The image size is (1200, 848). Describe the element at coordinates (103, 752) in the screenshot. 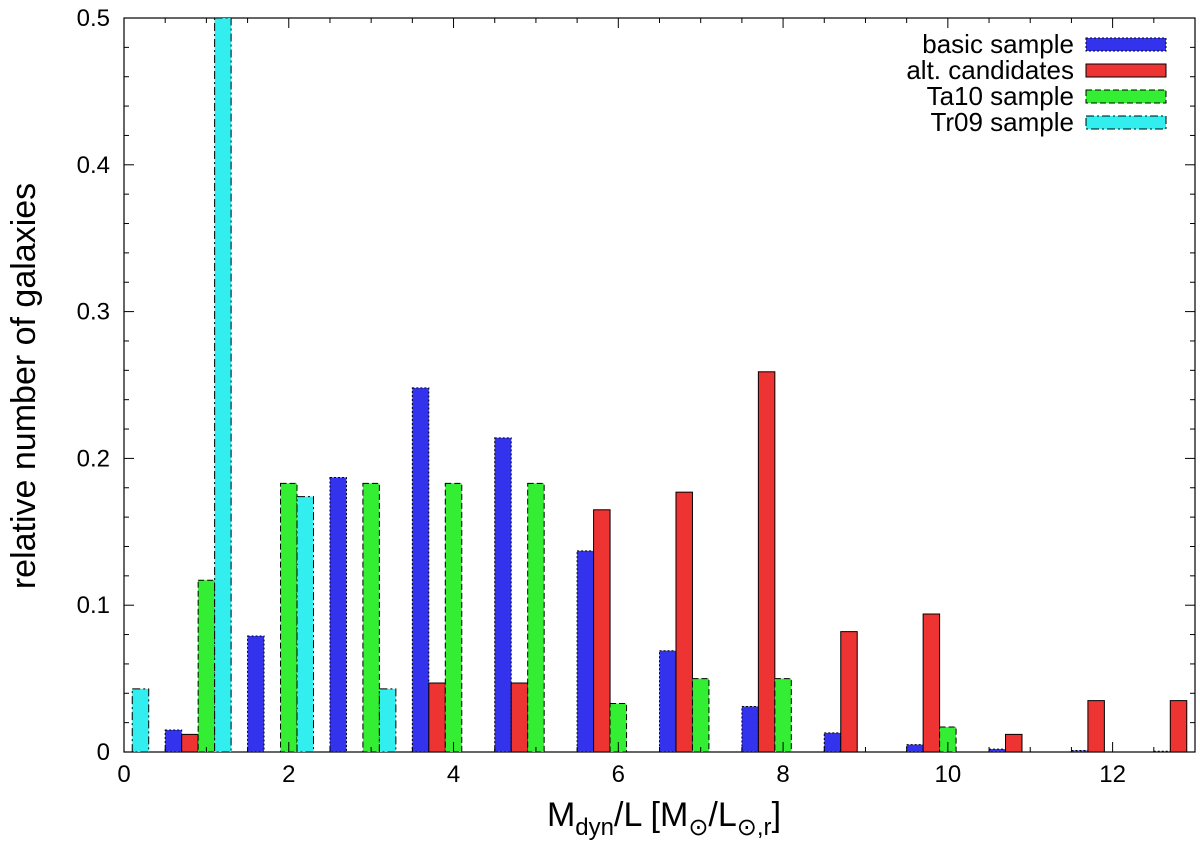

I see `y-tick-label: 0` at that location.